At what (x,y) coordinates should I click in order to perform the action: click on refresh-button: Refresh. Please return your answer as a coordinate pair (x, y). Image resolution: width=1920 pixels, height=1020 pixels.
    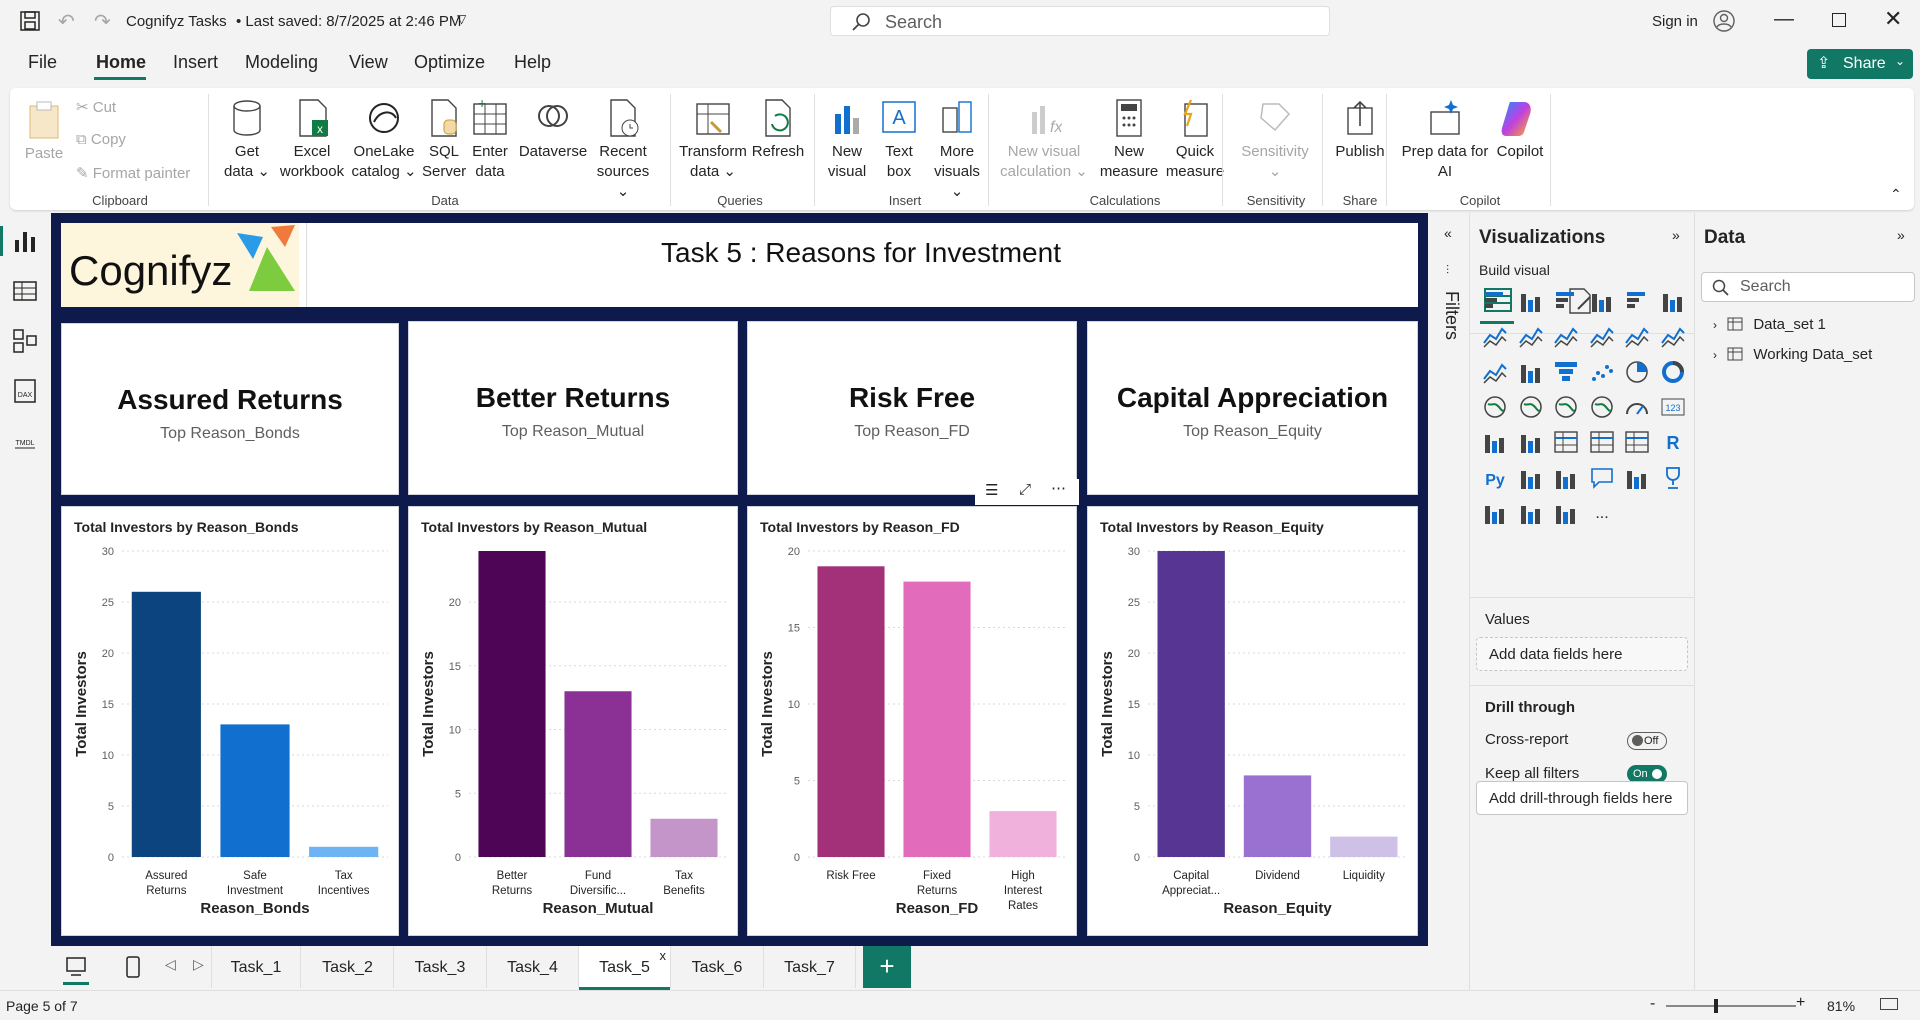
    Looking at the image, I should click on (778, 130).